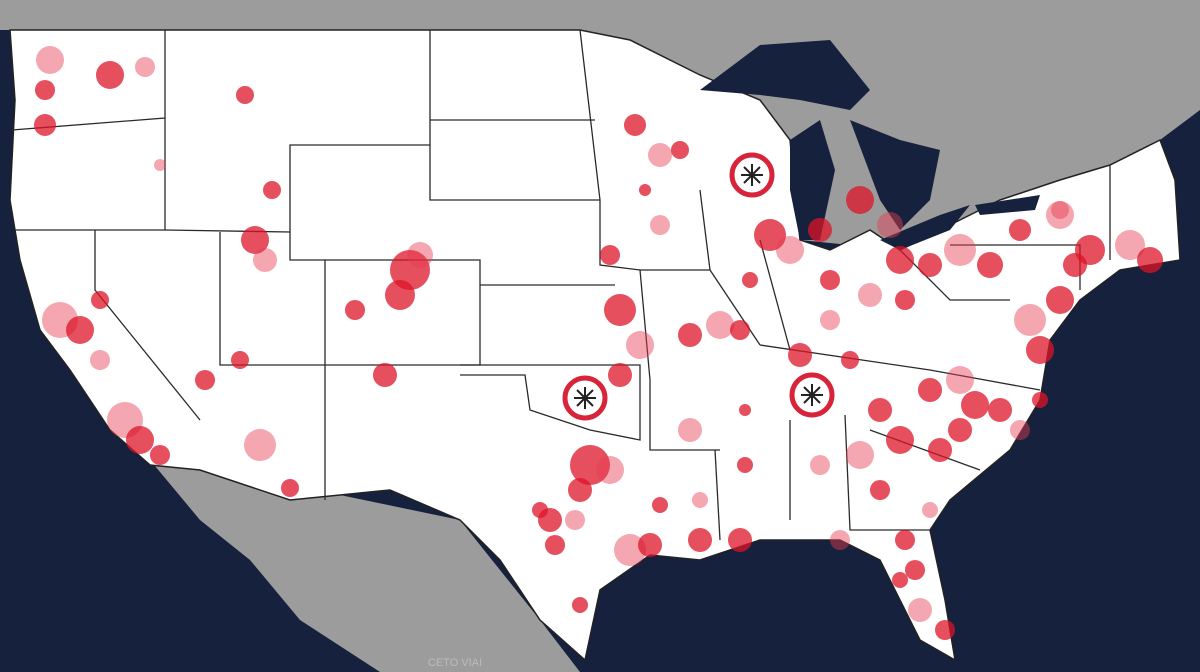  I want to click on map-label: CETO VIAI, so click(455, 663).